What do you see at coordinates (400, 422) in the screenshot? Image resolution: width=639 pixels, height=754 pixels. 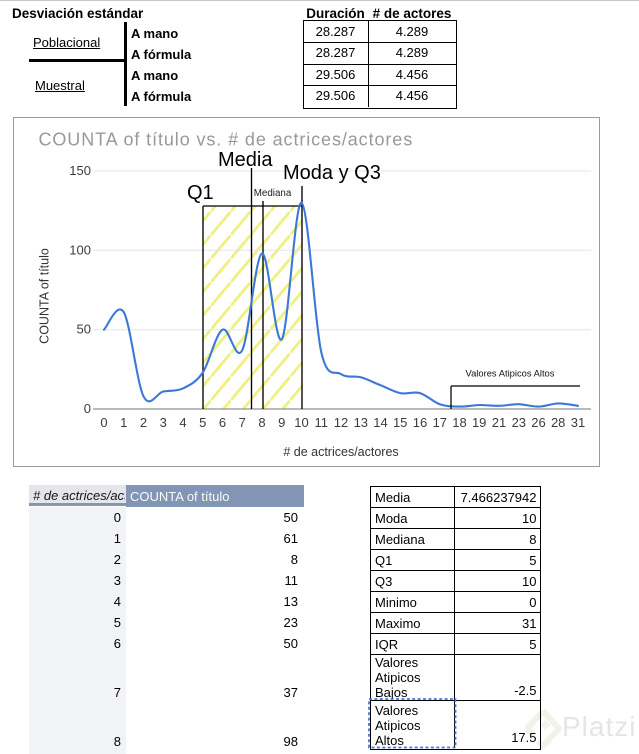 I see `svg-text: 15` at bounding box center [400, 422].